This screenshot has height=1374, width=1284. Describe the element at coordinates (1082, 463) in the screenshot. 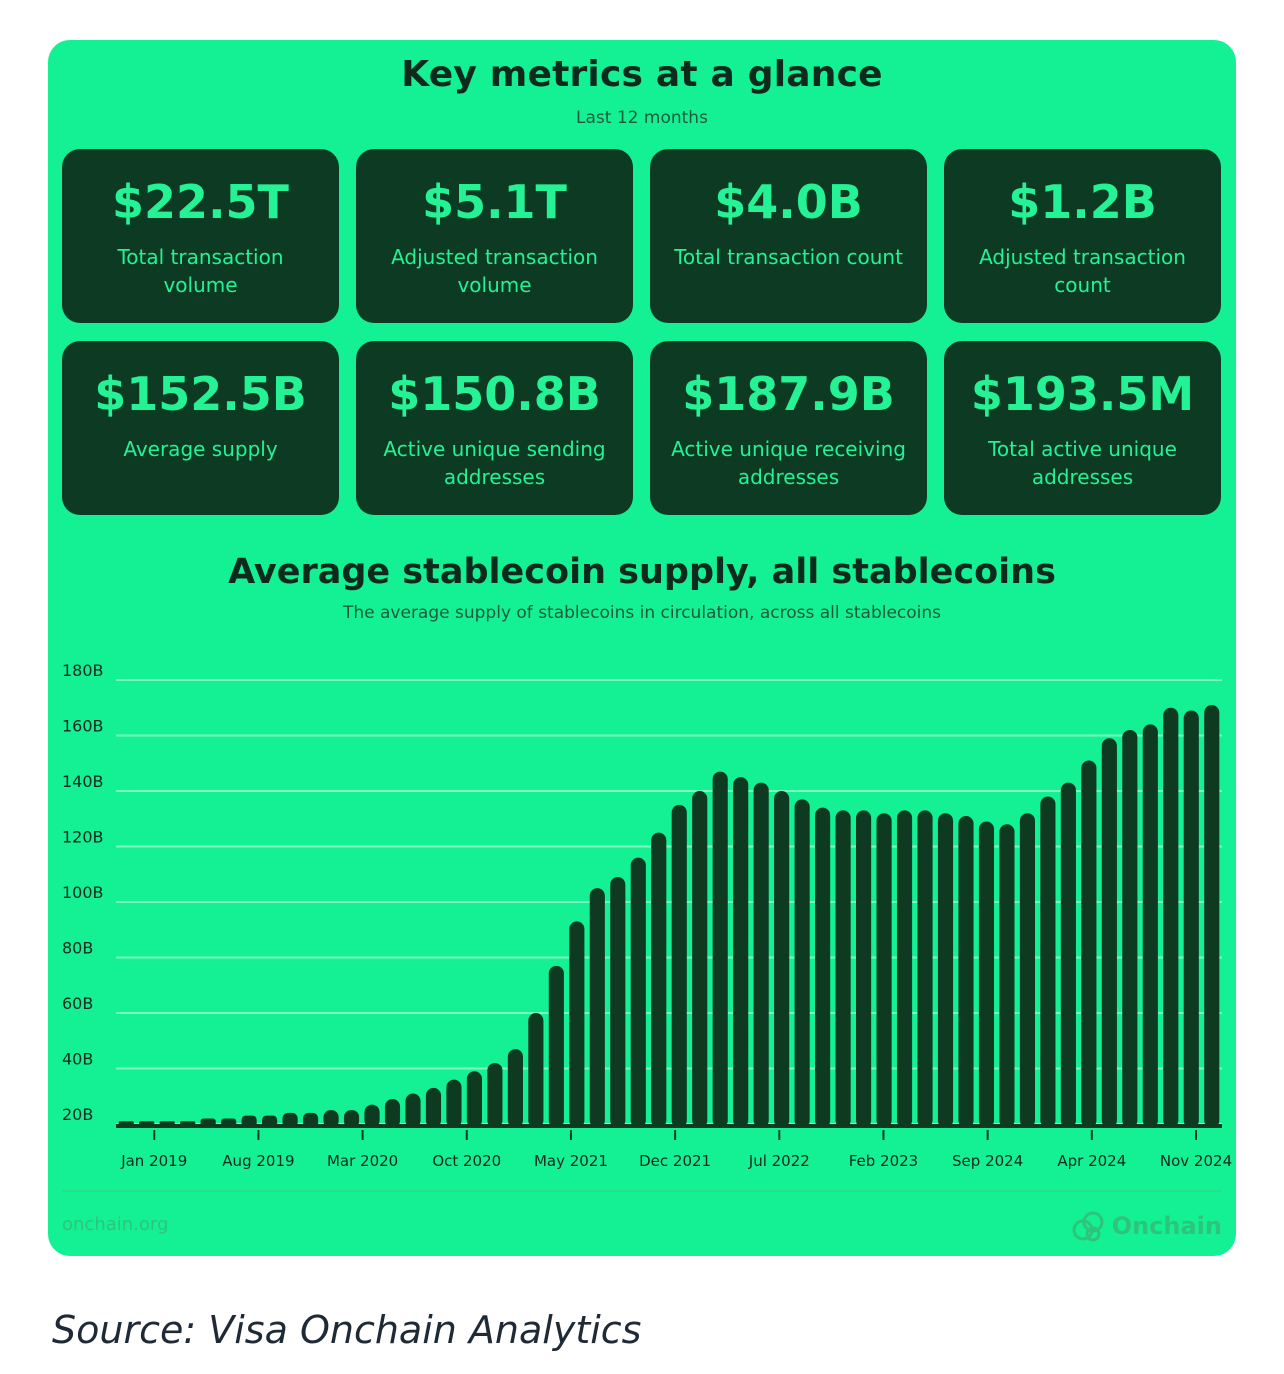

I see `metric-label: Total active unique addresses` at that location.